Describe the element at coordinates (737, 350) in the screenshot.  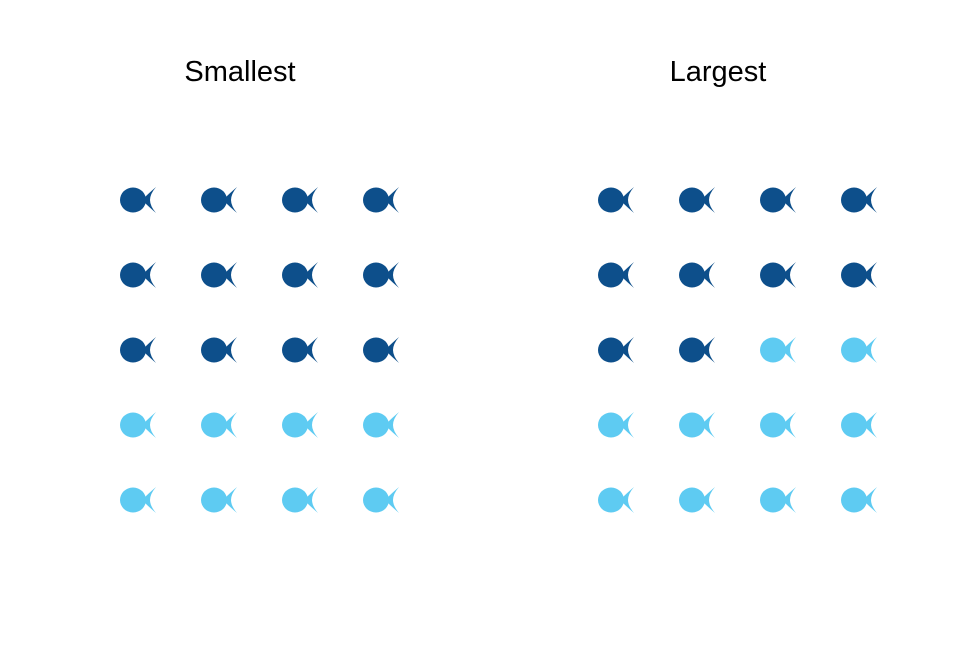
I see `fish-grid-largest` at that location.